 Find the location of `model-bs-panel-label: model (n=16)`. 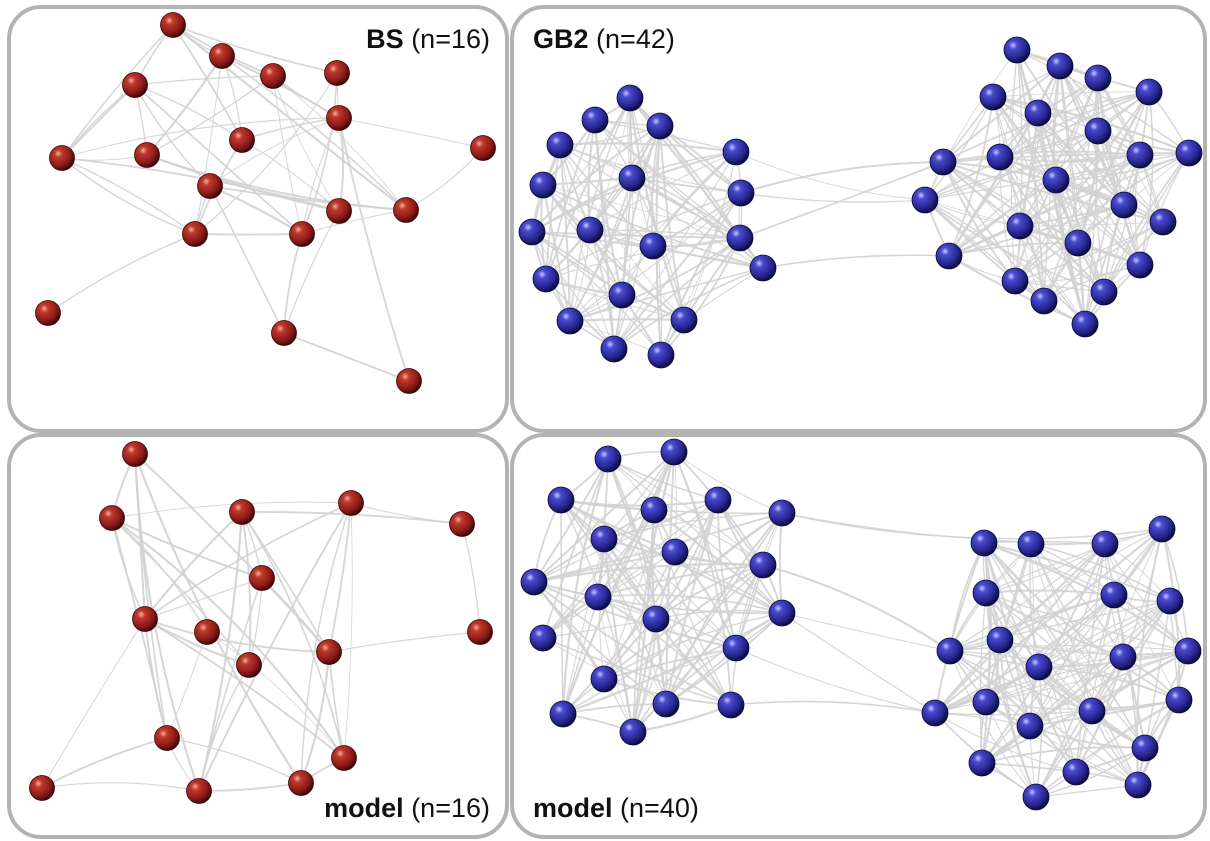

model-bs-panel-label: model (n=16) is located at coordinates (407, 808).